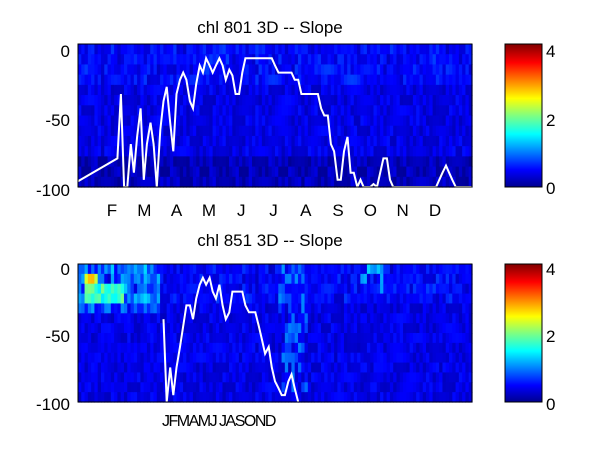 This screenshot has width=600, height=450. I want to click on panel1-cbar-tick-0: 0, so click(550, 188).